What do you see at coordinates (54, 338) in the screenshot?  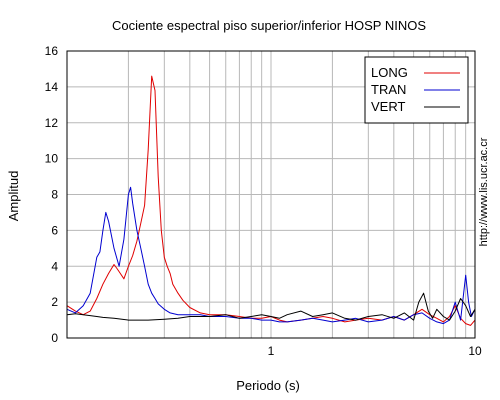 I see `y-tick-label: 0` at bounding box center [54, 338].